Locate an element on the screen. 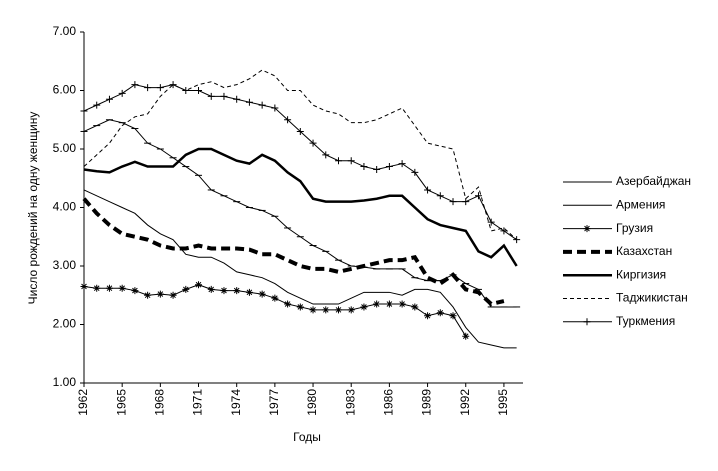  x-tick-label: 1968 is located at coordinates (160, 402).